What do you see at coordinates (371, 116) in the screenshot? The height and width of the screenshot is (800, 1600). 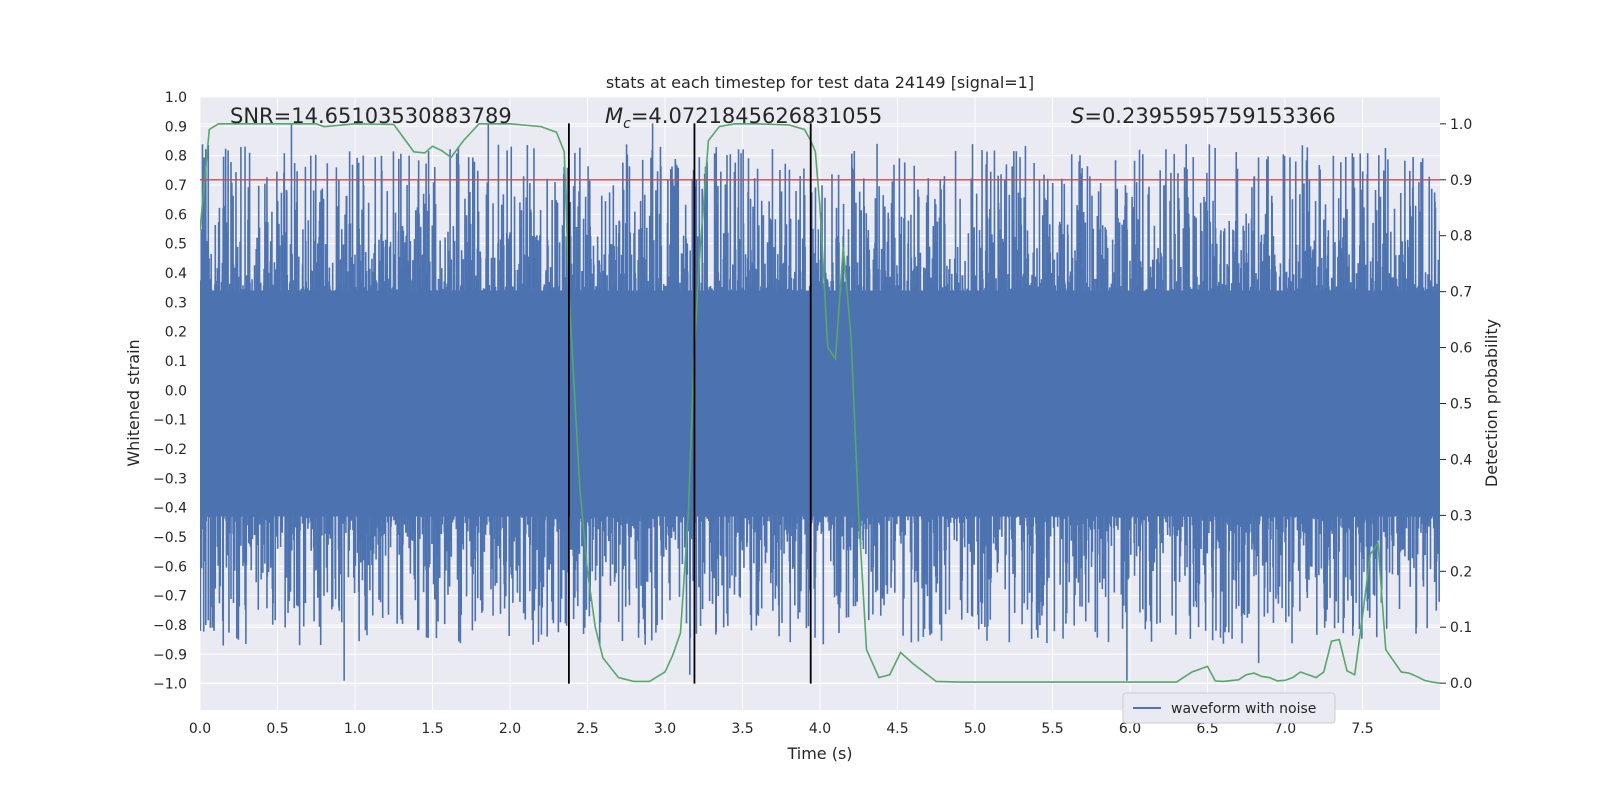 I see `snr-annotation: SNR=14.65103530883789` at bounding box center [371, 116].